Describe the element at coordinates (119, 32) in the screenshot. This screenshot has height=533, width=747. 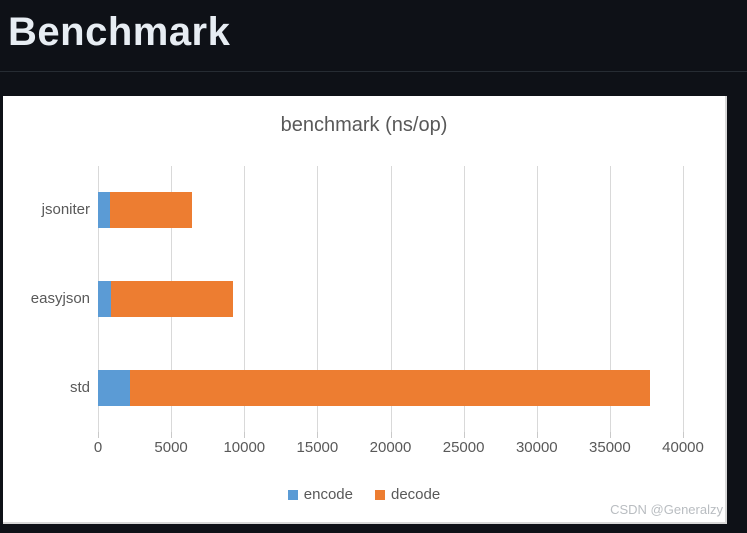
I see `page-title: Benchmark` at that location.